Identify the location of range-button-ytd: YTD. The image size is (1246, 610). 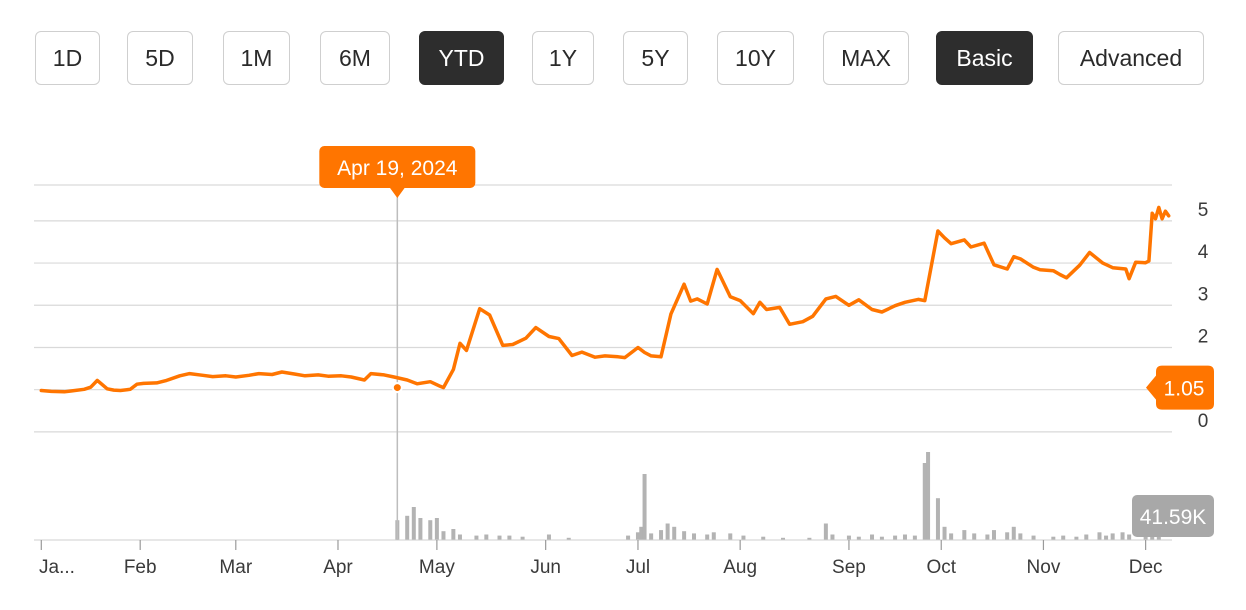
(461, 58).